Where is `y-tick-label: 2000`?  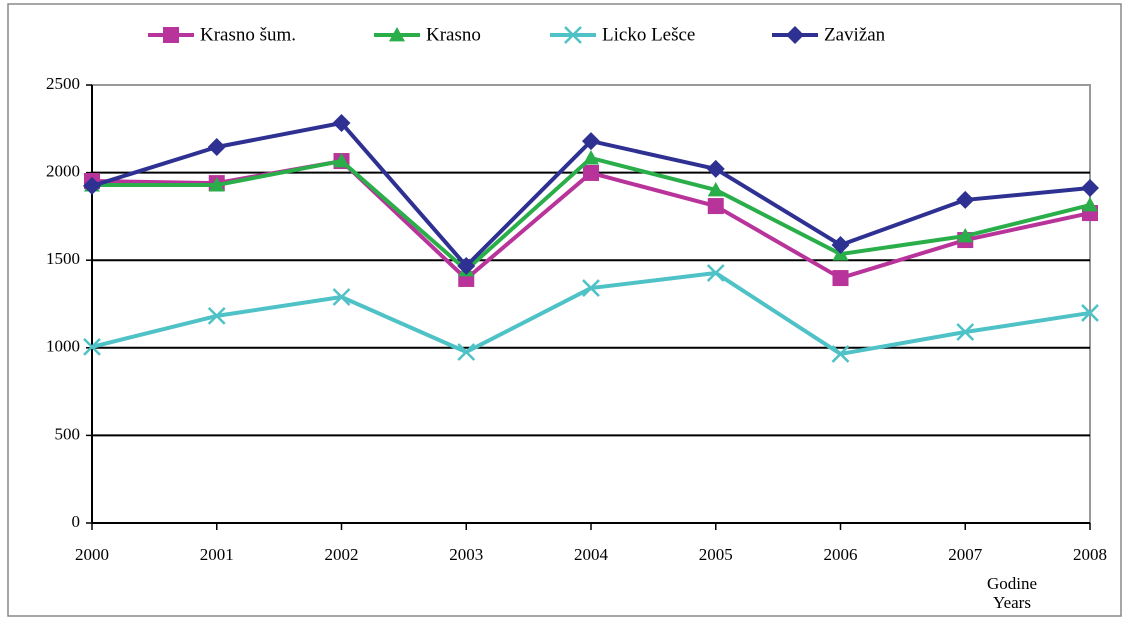 y-tick-label: 2000 is located at coordinates (63, 171).